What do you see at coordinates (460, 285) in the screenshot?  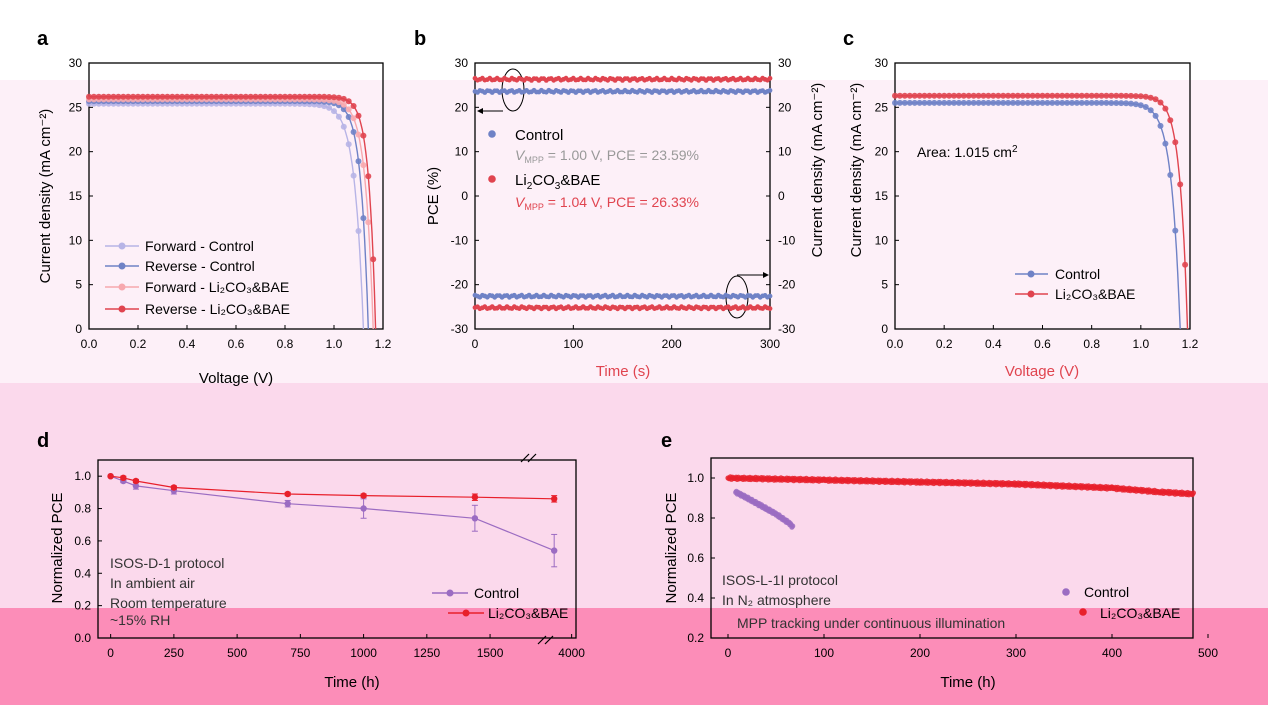 I see `panel-b-ytick-label-1: -20` at bounding box center [460, 285].